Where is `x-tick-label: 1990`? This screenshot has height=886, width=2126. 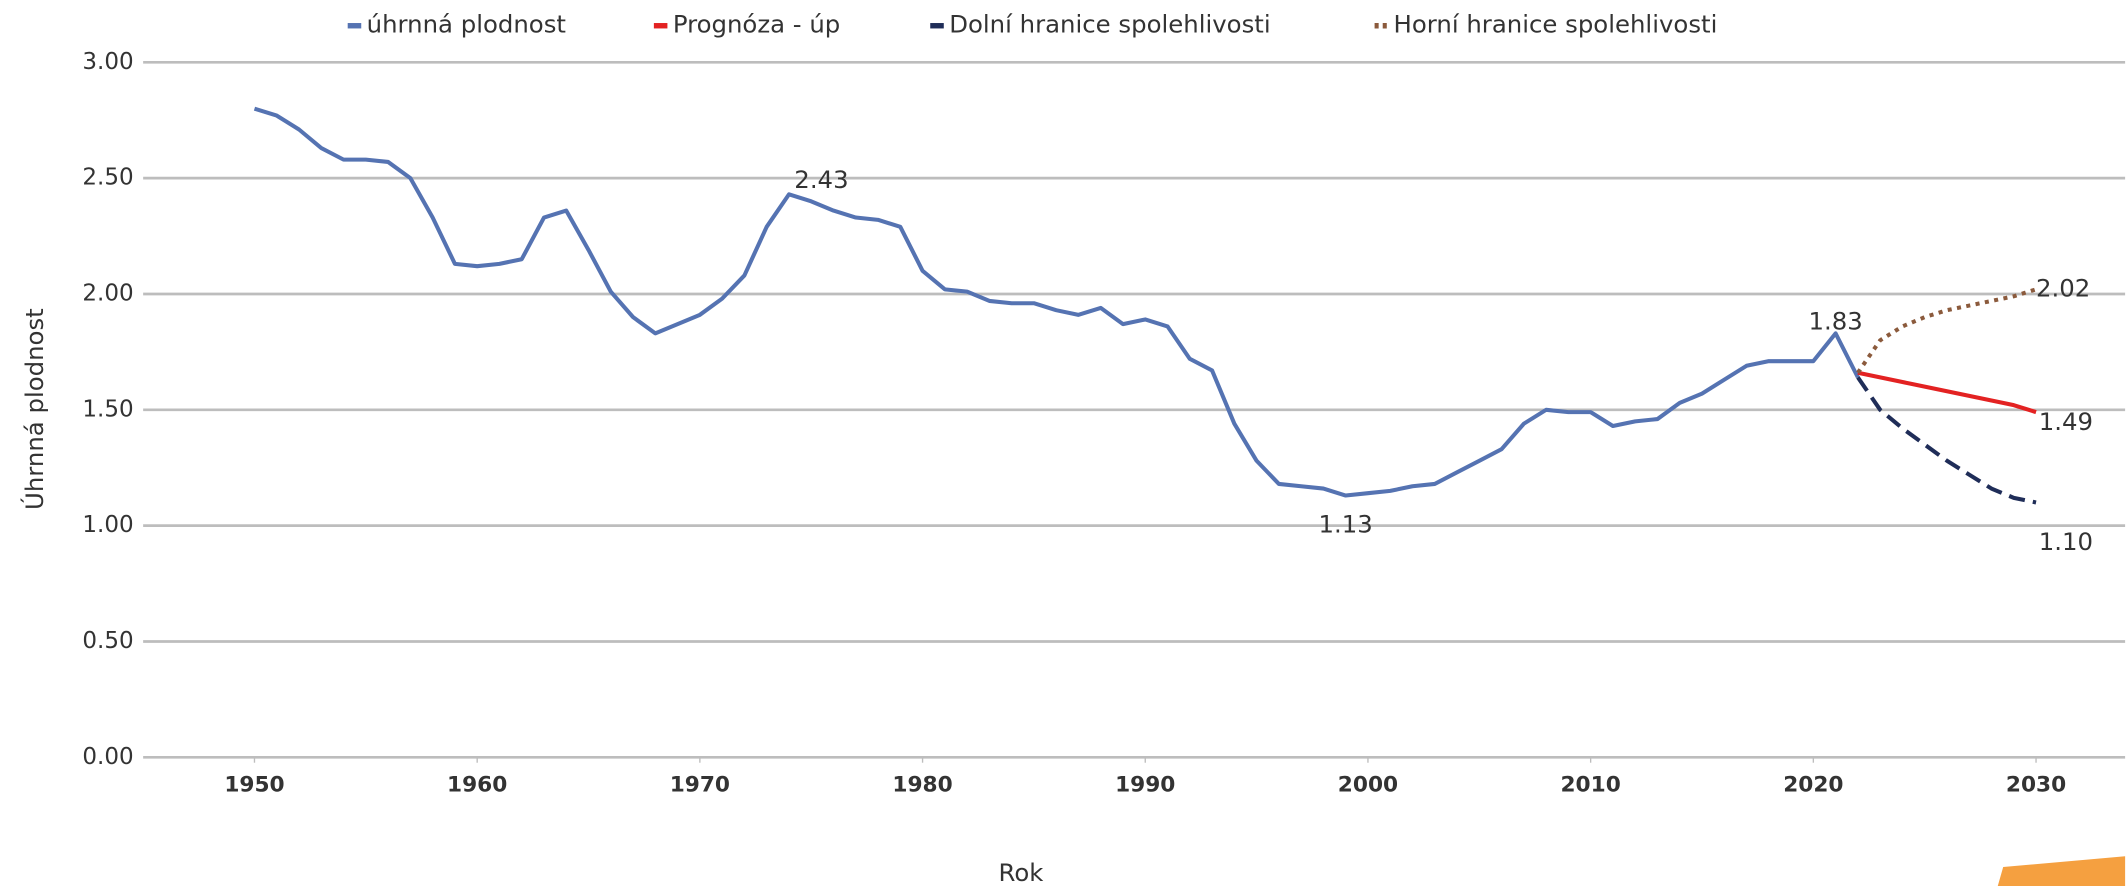
x-tick-label: 1990 is located at coordinates (1145, 785).